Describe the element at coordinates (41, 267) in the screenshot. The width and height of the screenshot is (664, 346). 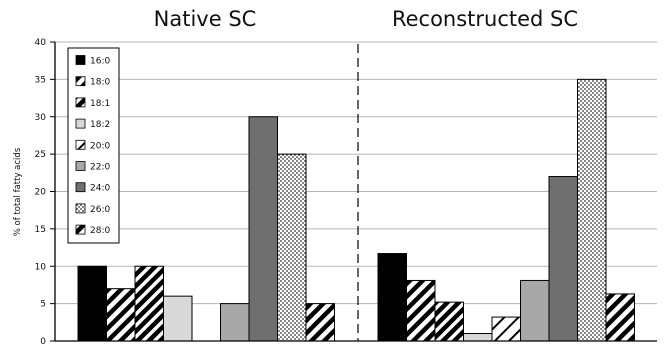
I see `y-tick-label: 10` at that location.